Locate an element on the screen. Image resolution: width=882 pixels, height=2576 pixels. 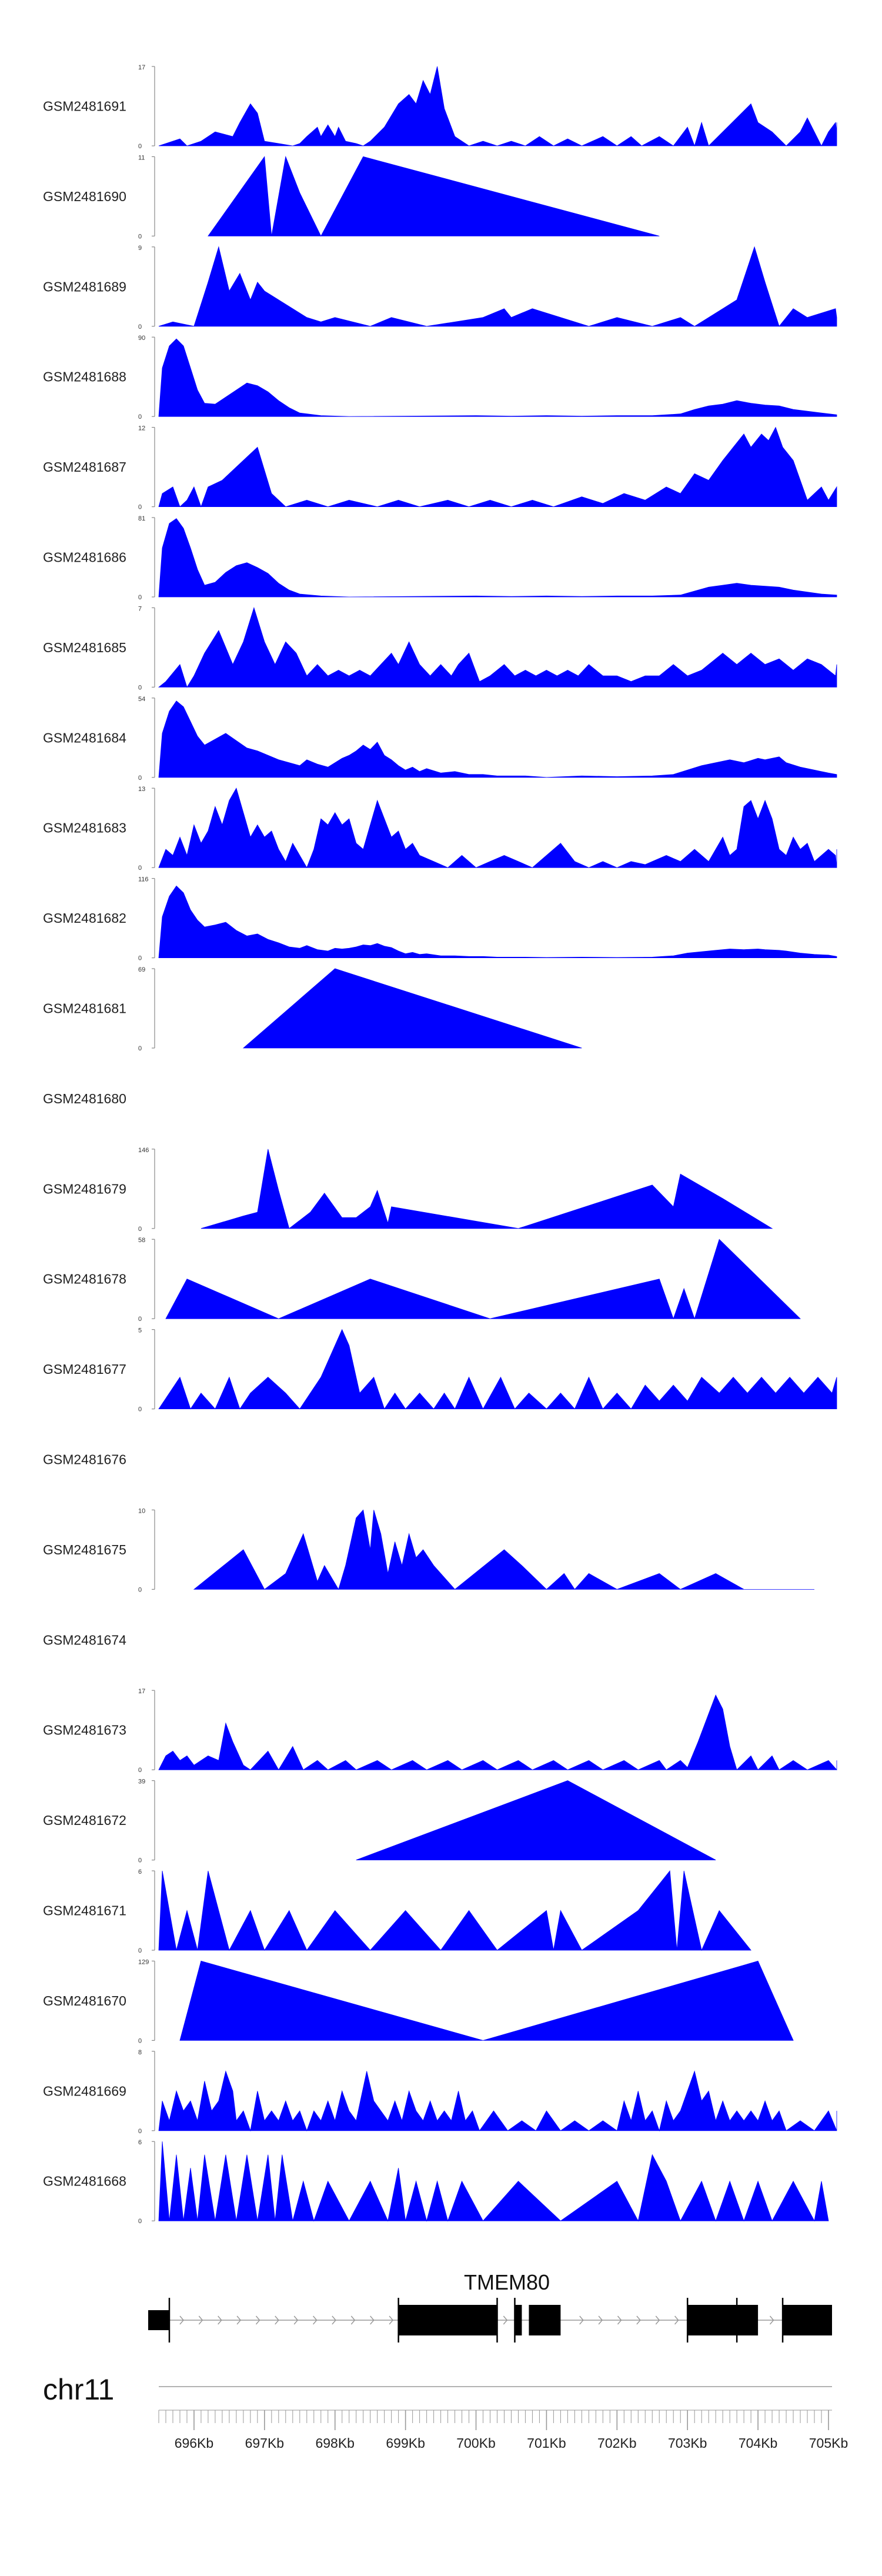
track-GSM2481674: GSM2481674 is located at coordinates (84, 1639).